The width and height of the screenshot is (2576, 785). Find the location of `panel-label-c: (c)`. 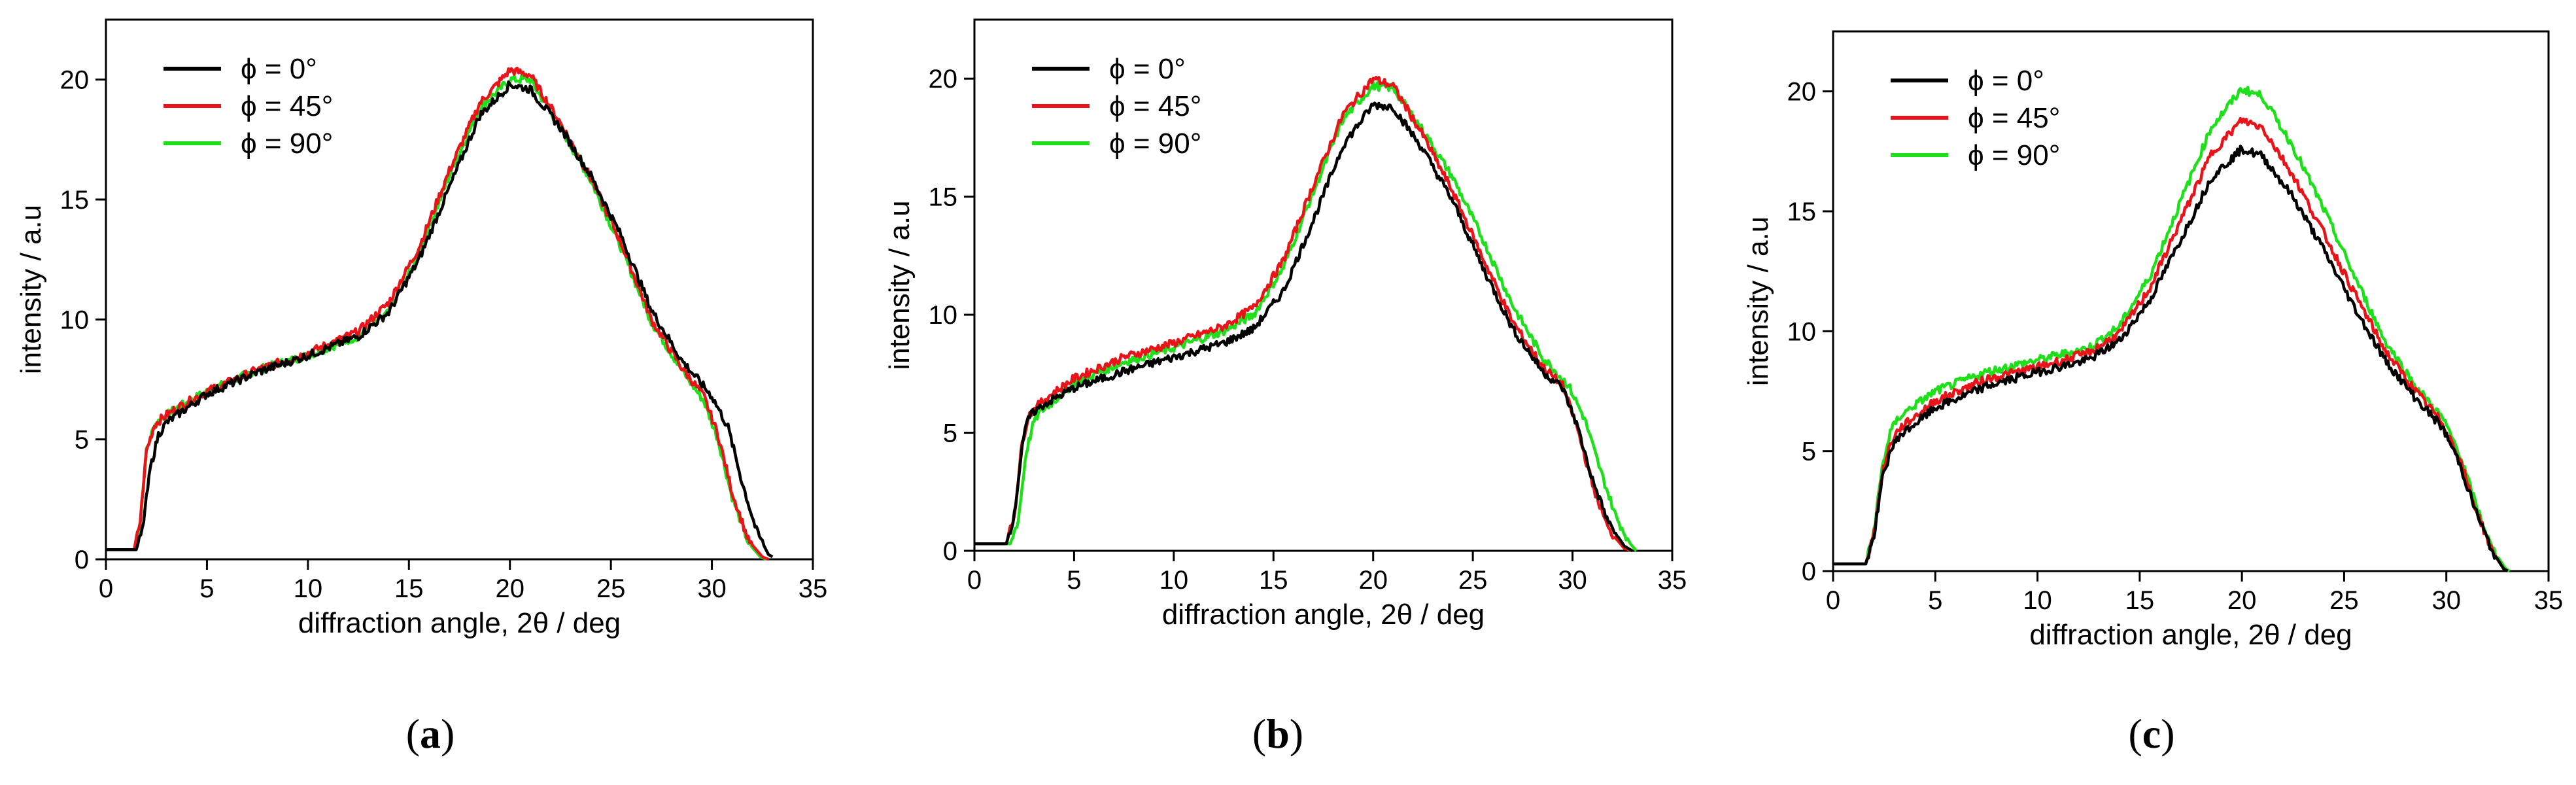

panel-label-c: (c) is located at coordinates (2151, 734).